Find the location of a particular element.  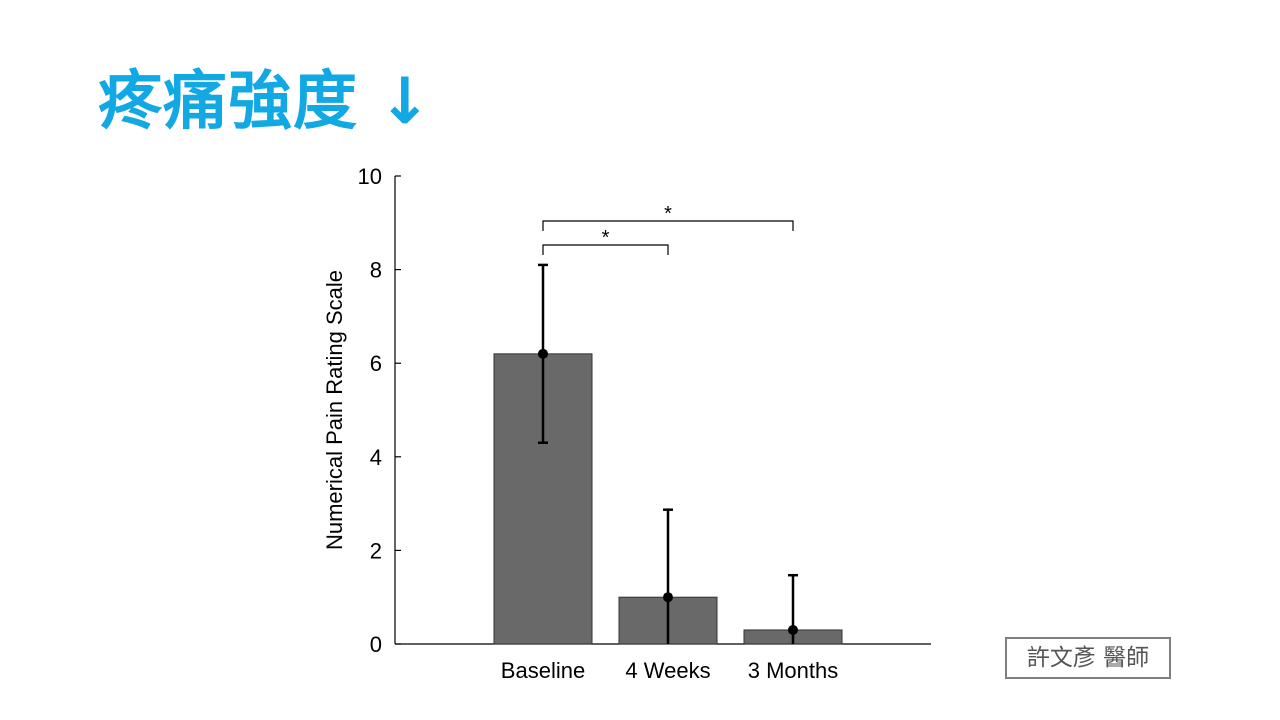

significance-brackets: ** is located at coordinates (668, 229).